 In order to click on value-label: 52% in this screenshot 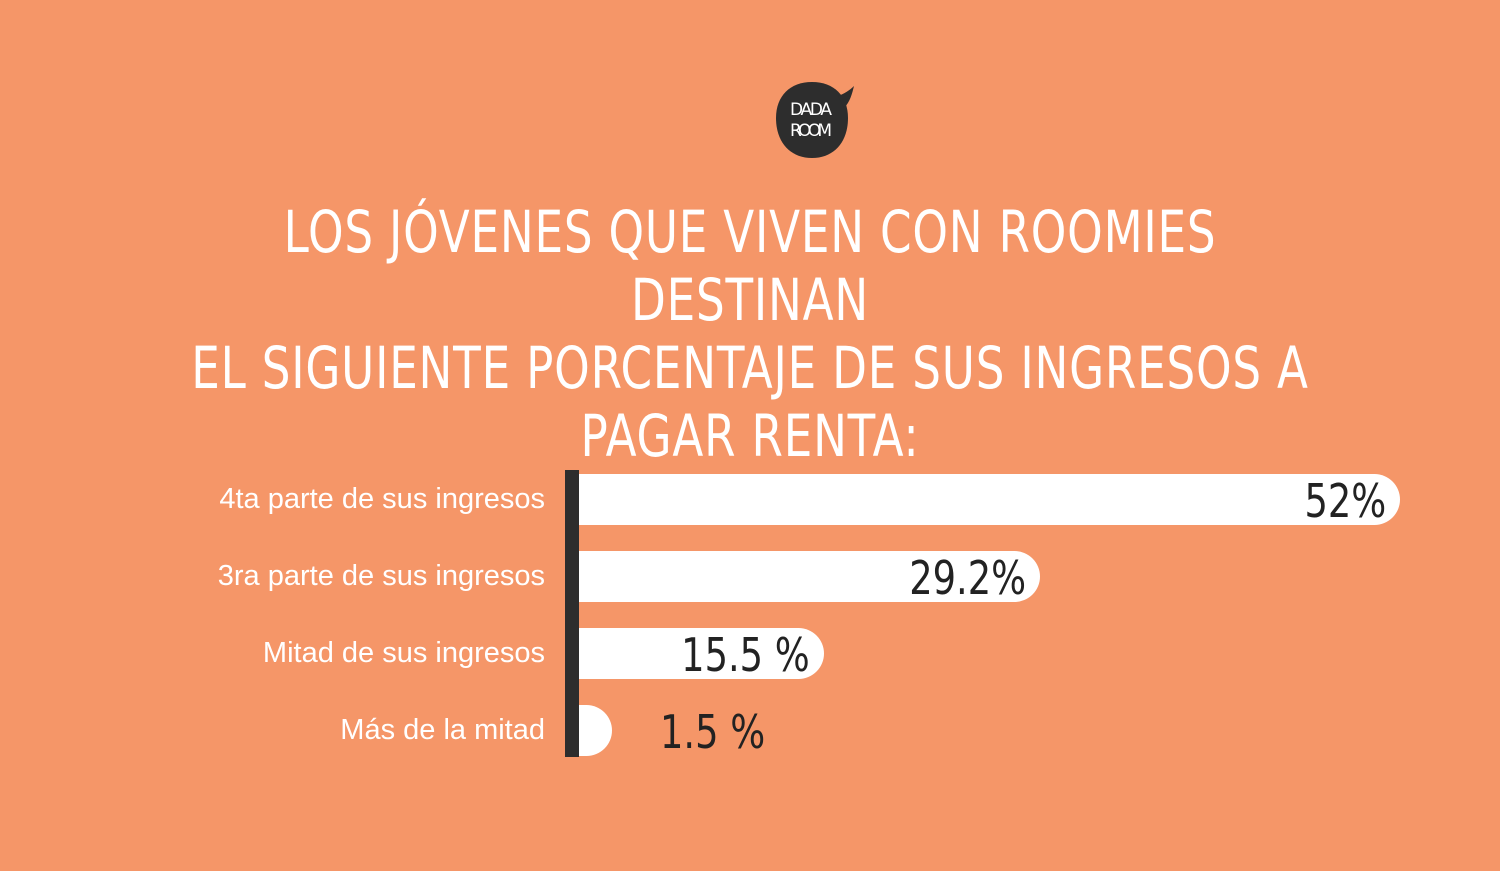, I will do `click(1345, 501)`.